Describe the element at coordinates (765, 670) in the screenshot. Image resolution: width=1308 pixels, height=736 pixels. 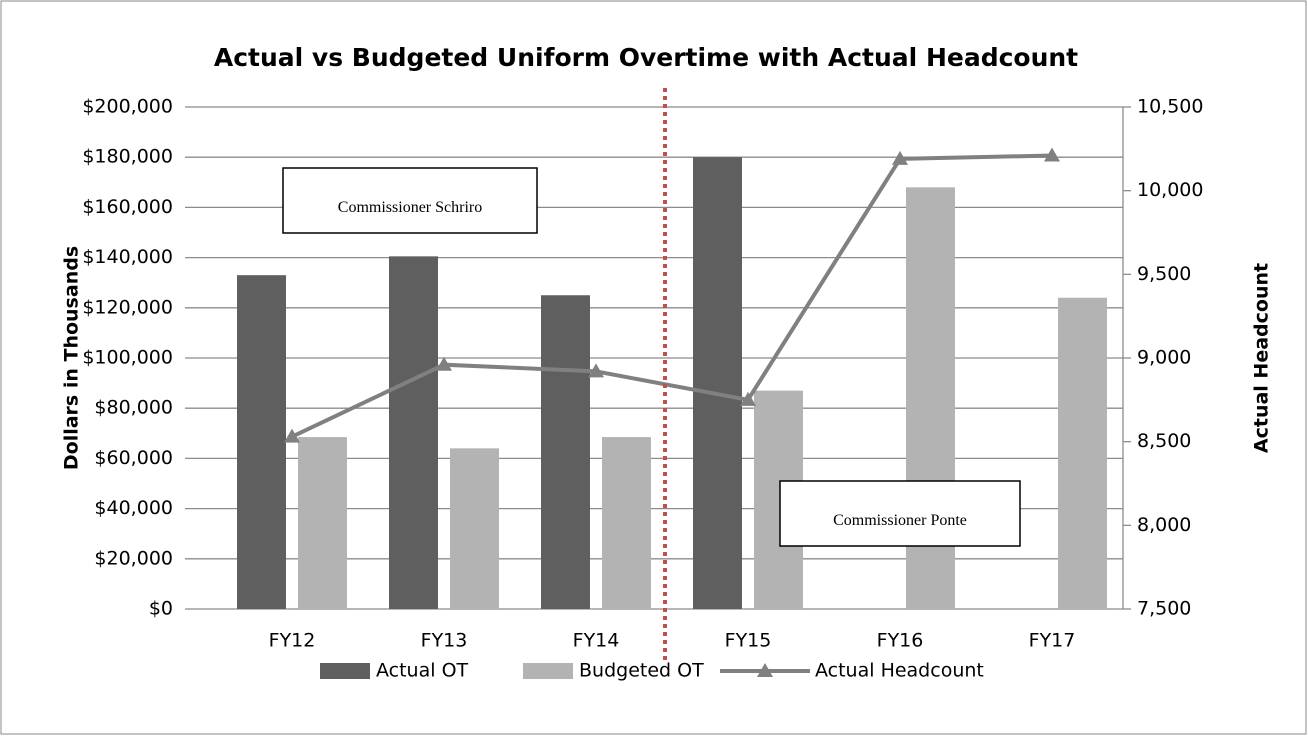
I see `legend-marker` at that location.